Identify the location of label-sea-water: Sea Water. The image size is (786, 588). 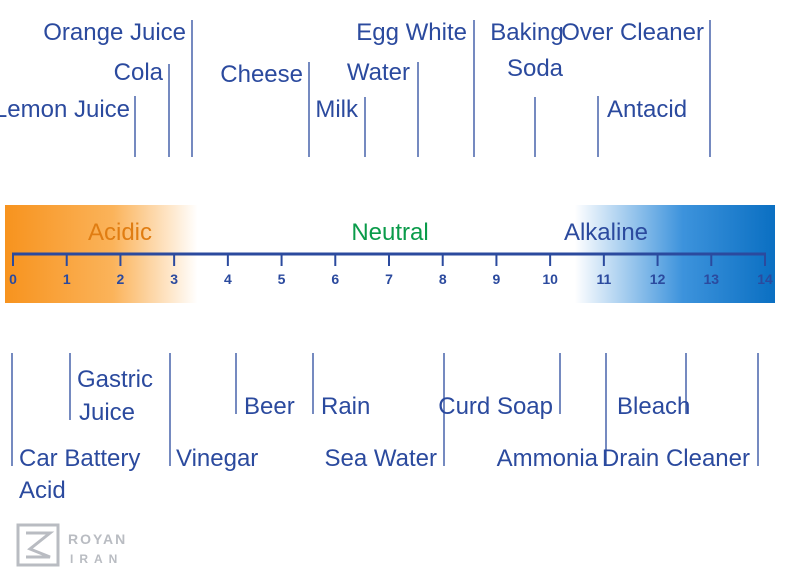
(381, 458).